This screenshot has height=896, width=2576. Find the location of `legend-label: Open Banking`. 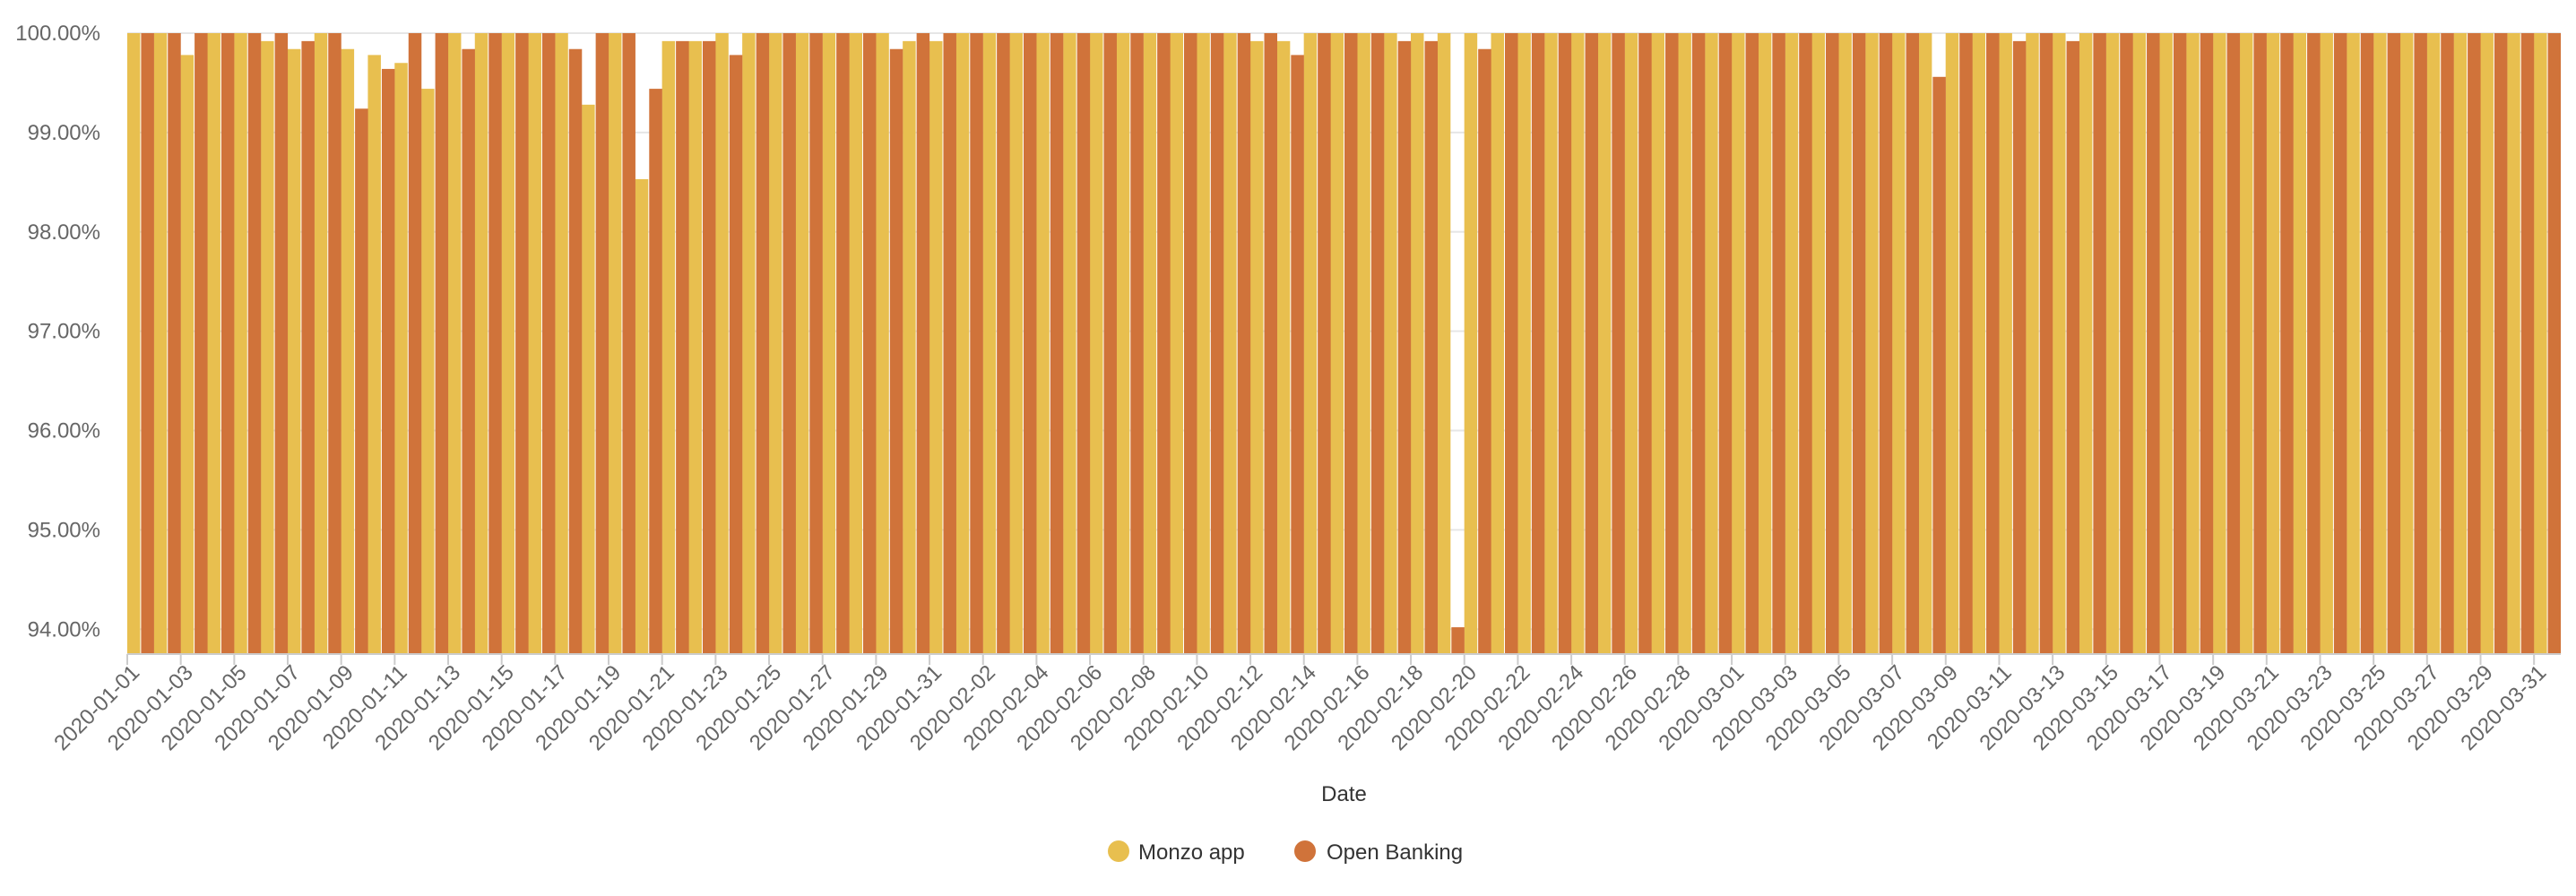

legend-label: Open Banking is located at coordinates (1395, 852).